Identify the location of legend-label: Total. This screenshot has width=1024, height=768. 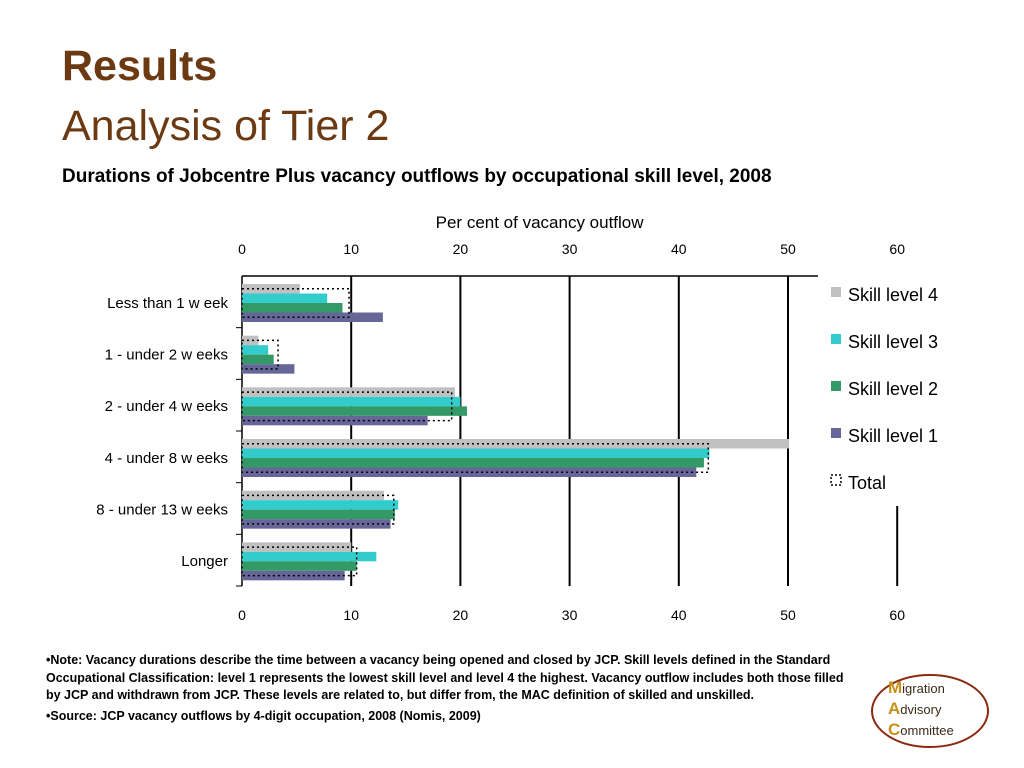
(867, 483).